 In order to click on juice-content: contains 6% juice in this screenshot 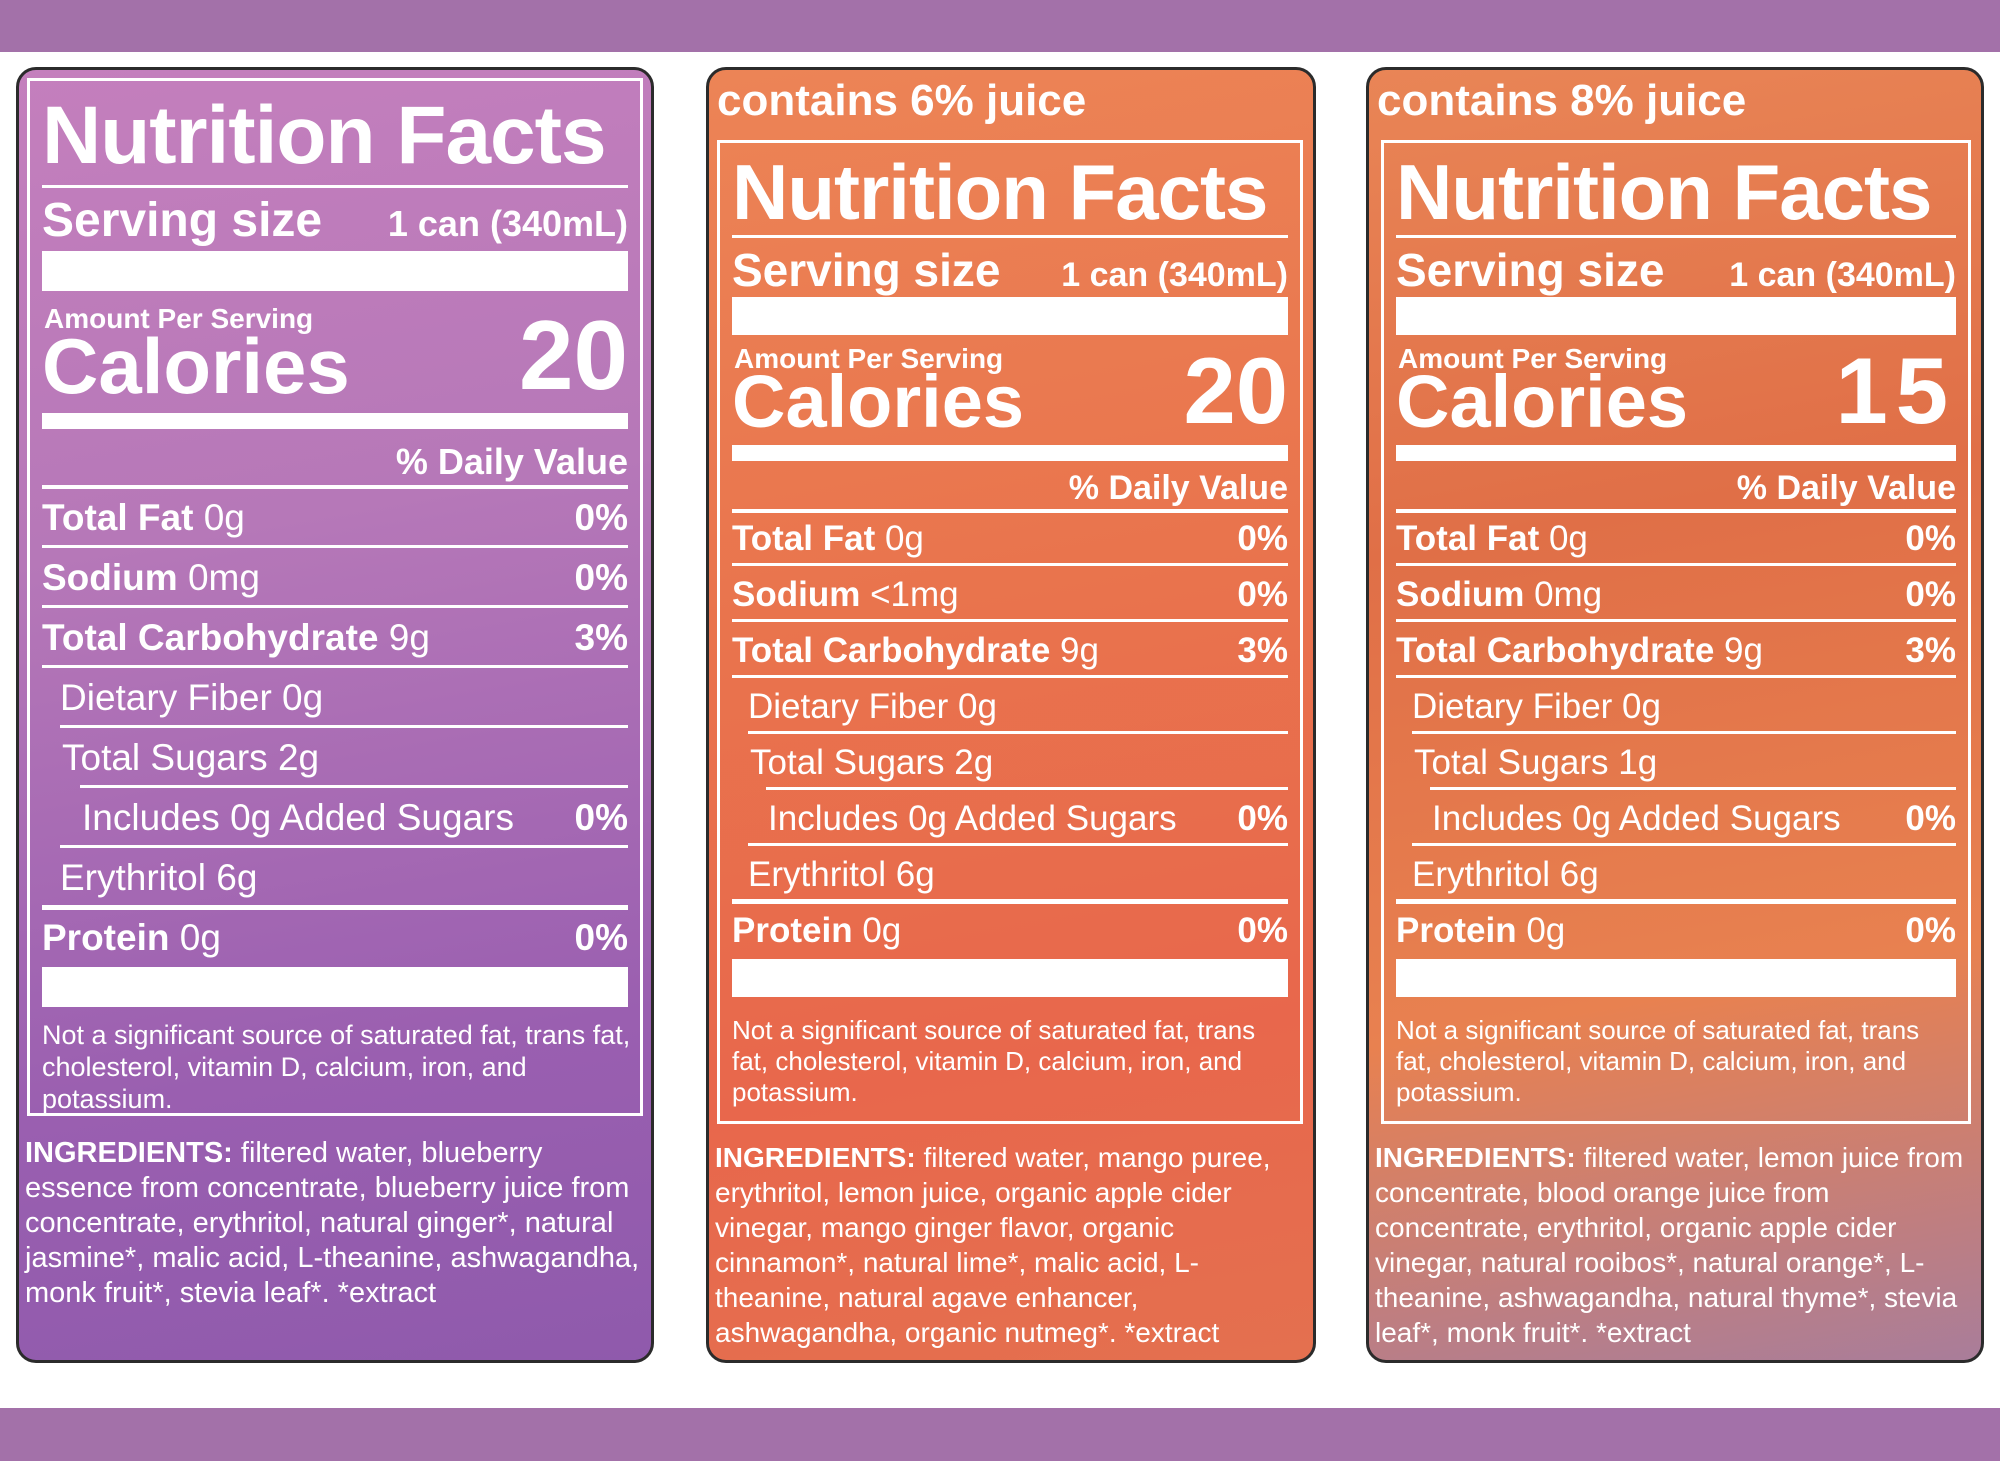, I will do `click(902, 100)`.